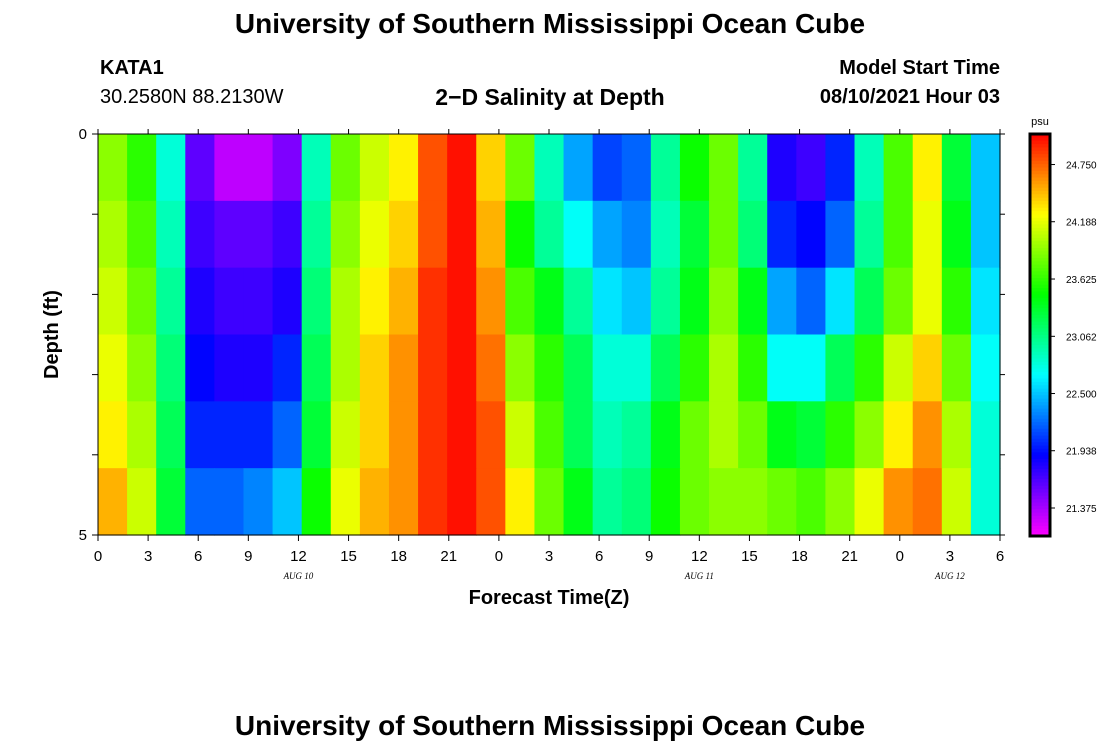 Image resolution: width=1100 pixels, height=750 pixels. Describe the element at coordinates (198, 556) in the screenshot. I see `x-tick-label: 6` at that location.